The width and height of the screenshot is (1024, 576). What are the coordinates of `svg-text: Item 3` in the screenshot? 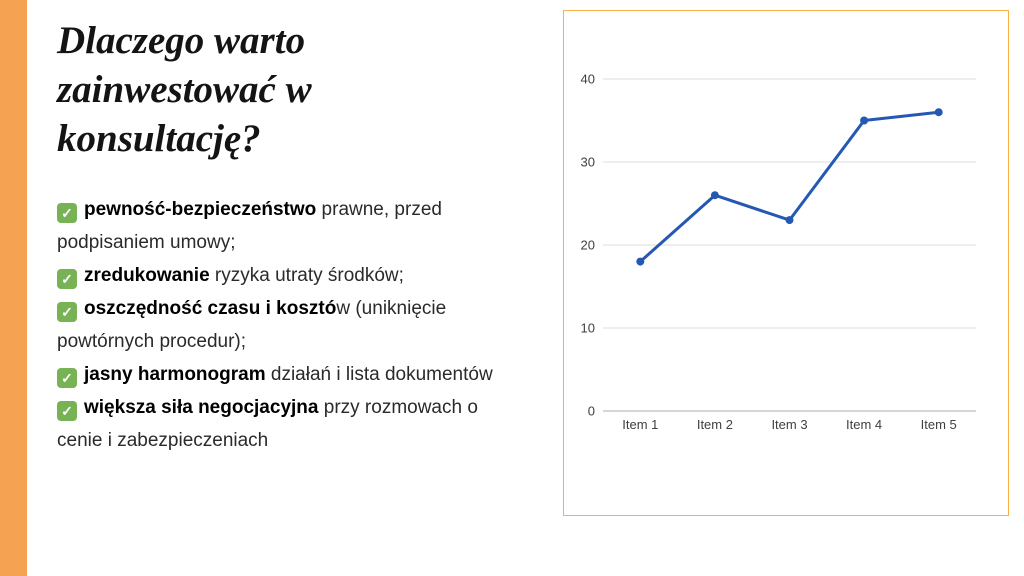 It's located at (789, 424).